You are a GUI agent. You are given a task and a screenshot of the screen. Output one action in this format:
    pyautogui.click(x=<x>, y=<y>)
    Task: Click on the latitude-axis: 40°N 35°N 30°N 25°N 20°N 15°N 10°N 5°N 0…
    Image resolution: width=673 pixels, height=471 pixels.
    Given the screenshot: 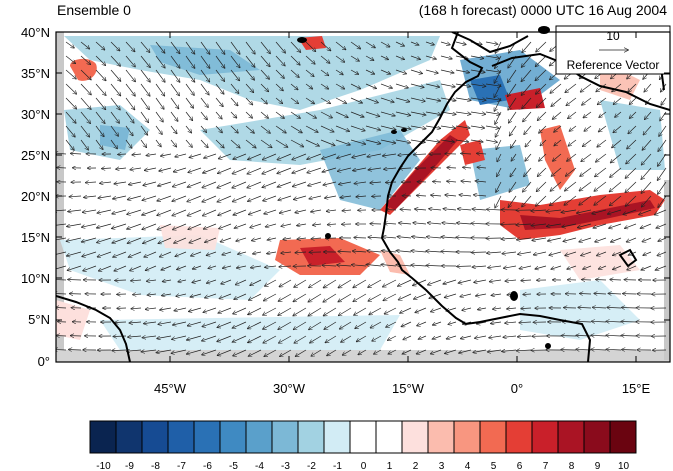 What is the action you would take?
    pyautogui.click(x=35, y=197)
    